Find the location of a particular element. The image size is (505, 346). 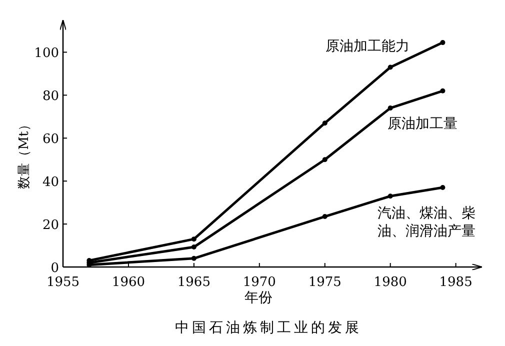

y-axis-title: 数量（Mt） is located at coordinates (24, 153).